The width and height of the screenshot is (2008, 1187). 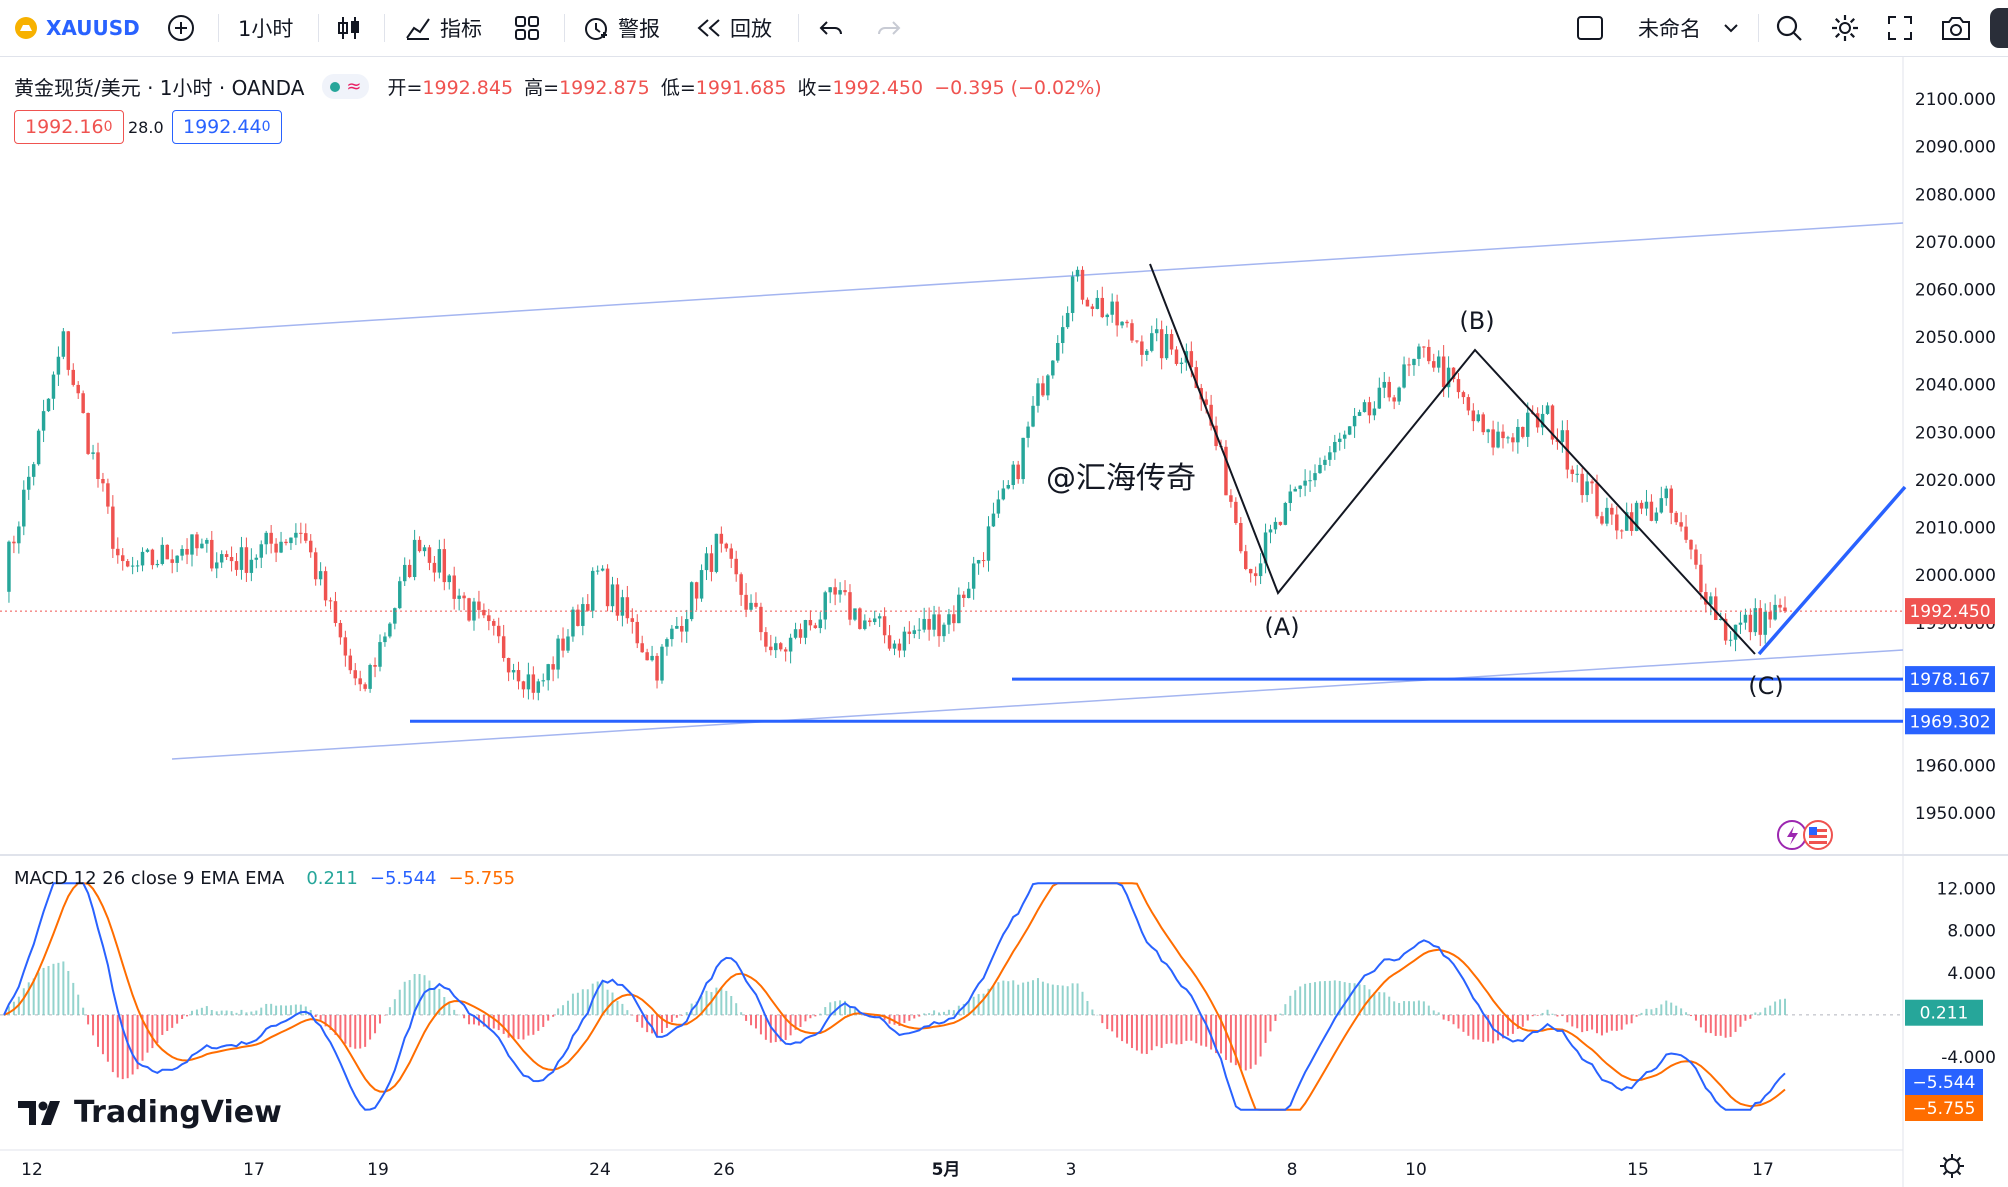 What do you see at coordinates (1832, 570) in the screenshot?
I see `projection-arrow-line` at bounding box center [1832, 570].